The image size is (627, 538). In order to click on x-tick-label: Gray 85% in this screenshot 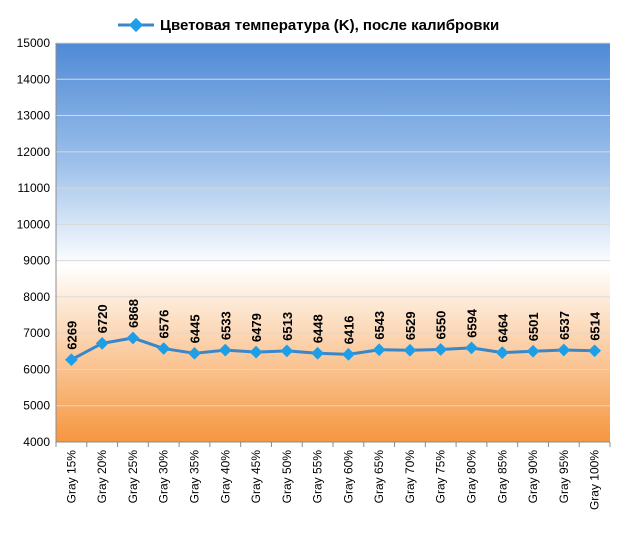, I will do `click(502, 477)`.